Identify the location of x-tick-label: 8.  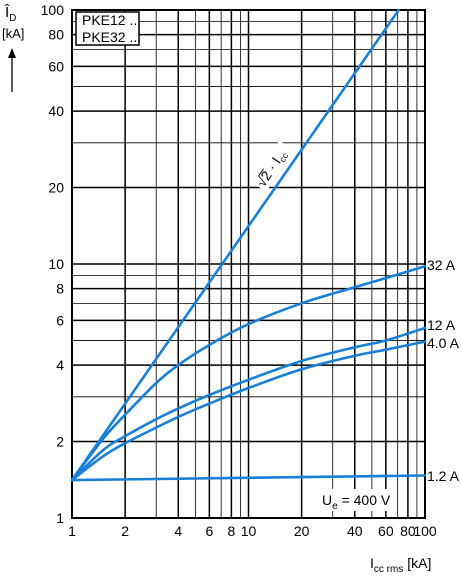
(231, 531).